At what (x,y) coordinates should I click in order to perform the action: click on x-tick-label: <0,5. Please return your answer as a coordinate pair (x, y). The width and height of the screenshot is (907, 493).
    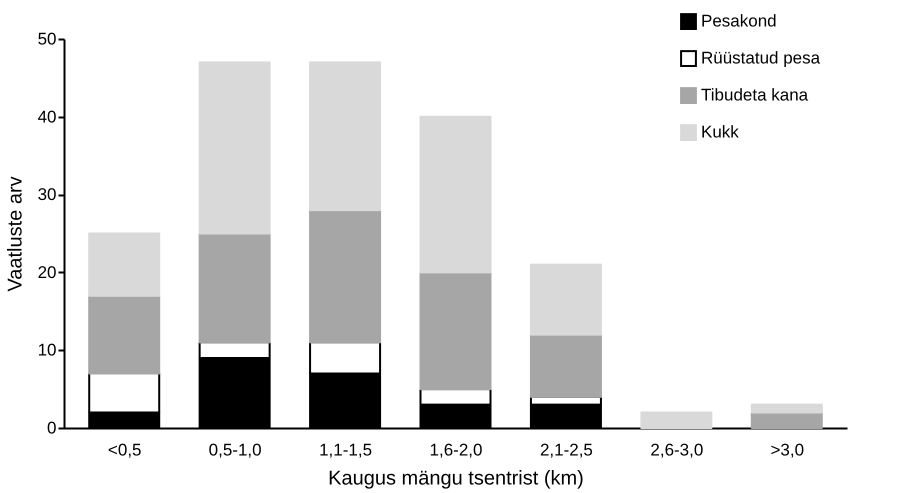
    Looking at the image, I should click on (125, 450).